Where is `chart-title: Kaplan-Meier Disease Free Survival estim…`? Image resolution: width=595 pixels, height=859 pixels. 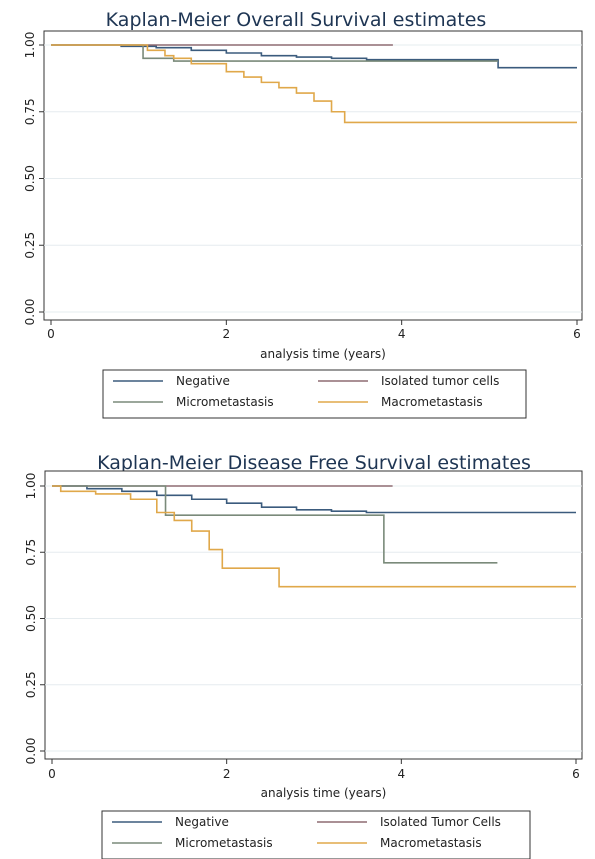
chart-title: Kaplan-Meier Disease Free Survival estim… is located at coordinates (314, 463).